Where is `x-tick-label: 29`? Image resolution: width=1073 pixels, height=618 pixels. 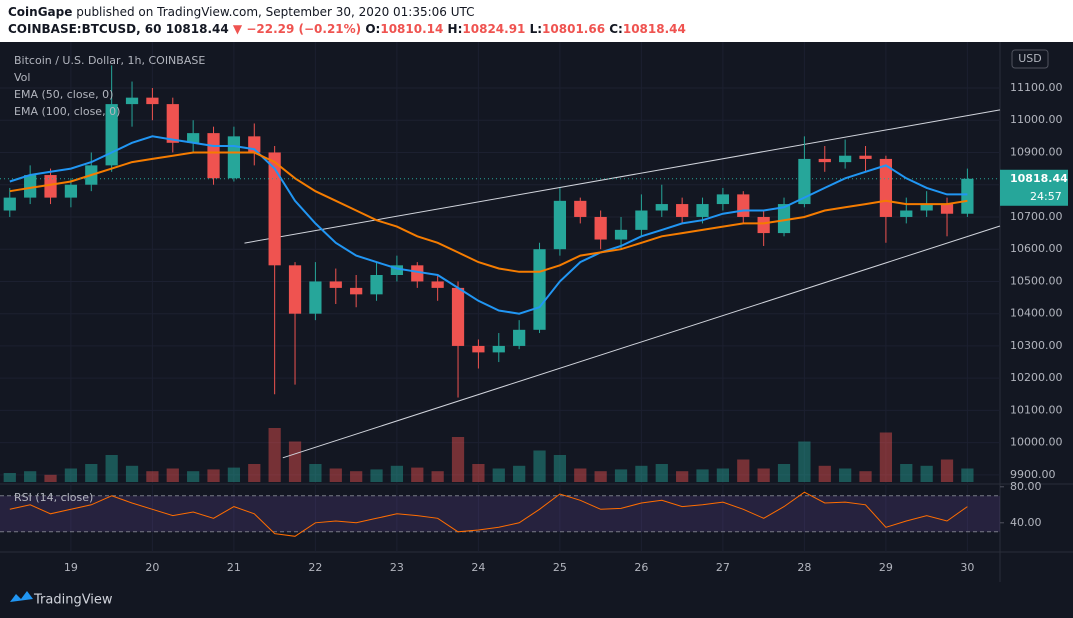
x-tick-label: 29 is located at coordinates (886, 567).